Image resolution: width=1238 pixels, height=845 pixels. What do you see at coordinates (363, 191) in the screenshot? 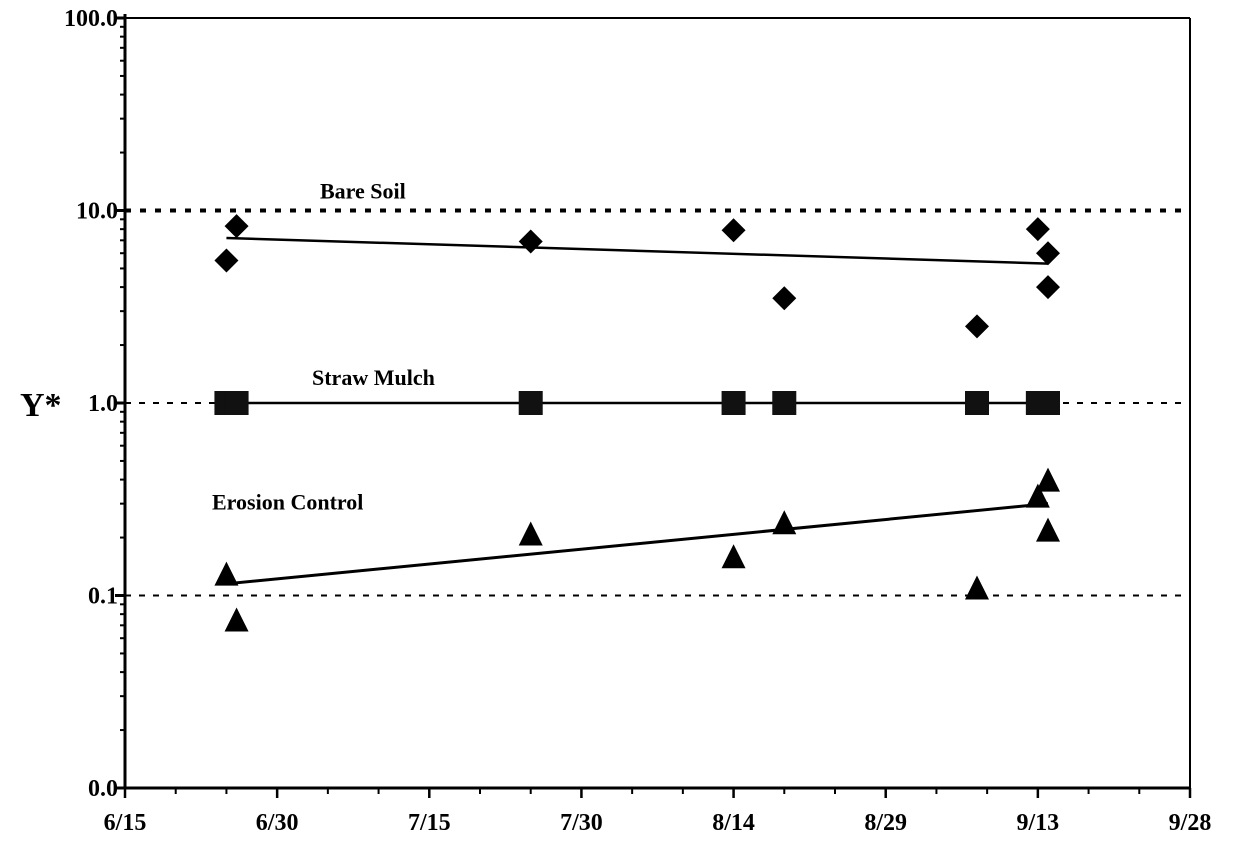
I see `series-label-diamond: Bare Soil` at bounding box center [363, 191].